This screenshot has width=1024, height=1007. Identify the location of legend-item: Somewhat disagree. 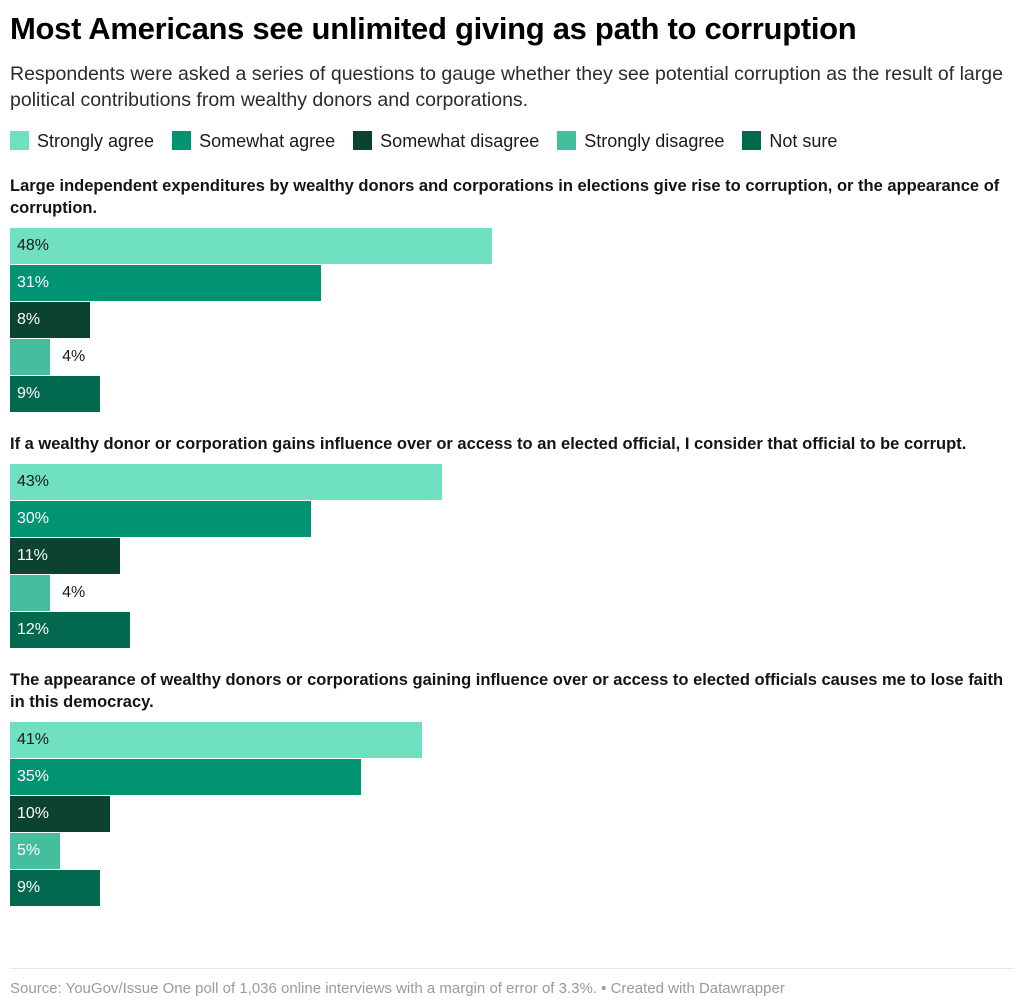
(446, 140).